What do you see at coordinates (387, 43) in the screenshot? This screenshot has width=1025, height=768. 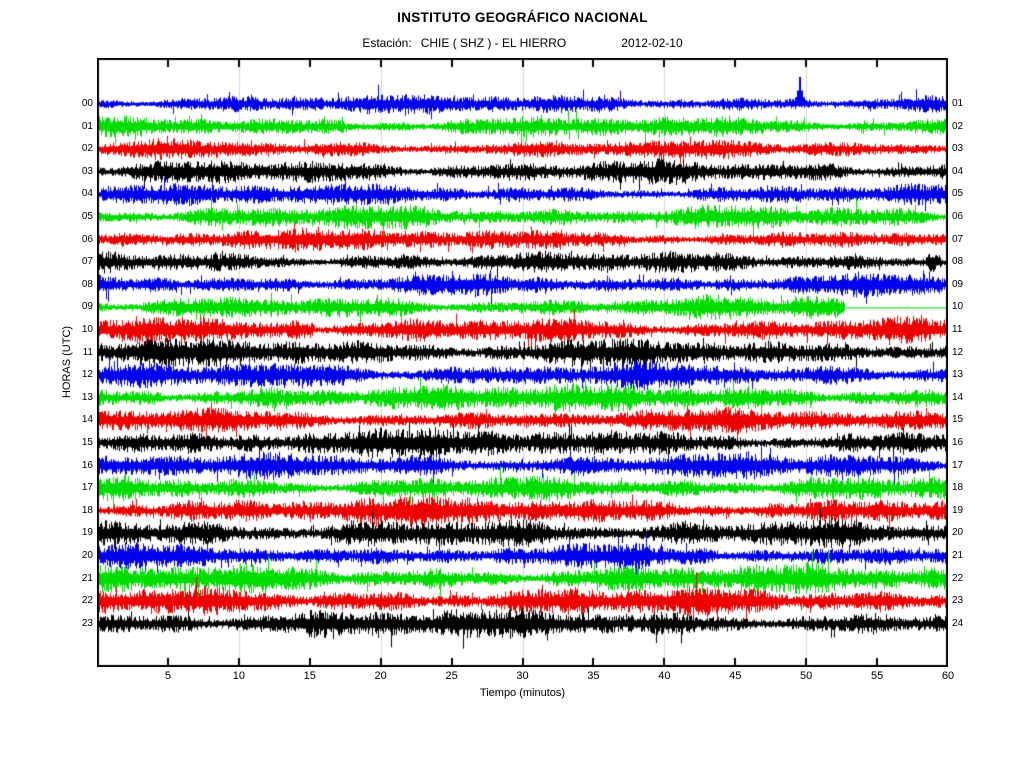 I see `station-label: Estación:` at bounding box center [387, 43].